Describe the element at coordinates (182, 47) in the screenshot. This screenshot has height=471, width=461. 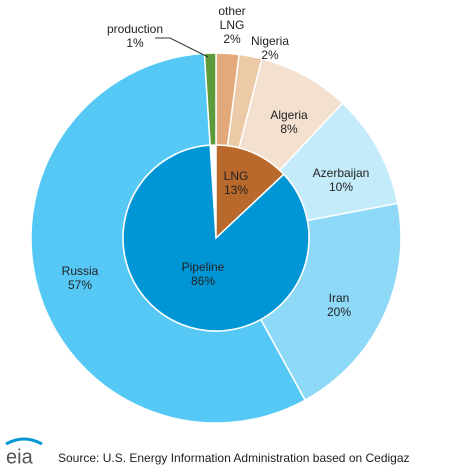
I see `leader-line` at that location.